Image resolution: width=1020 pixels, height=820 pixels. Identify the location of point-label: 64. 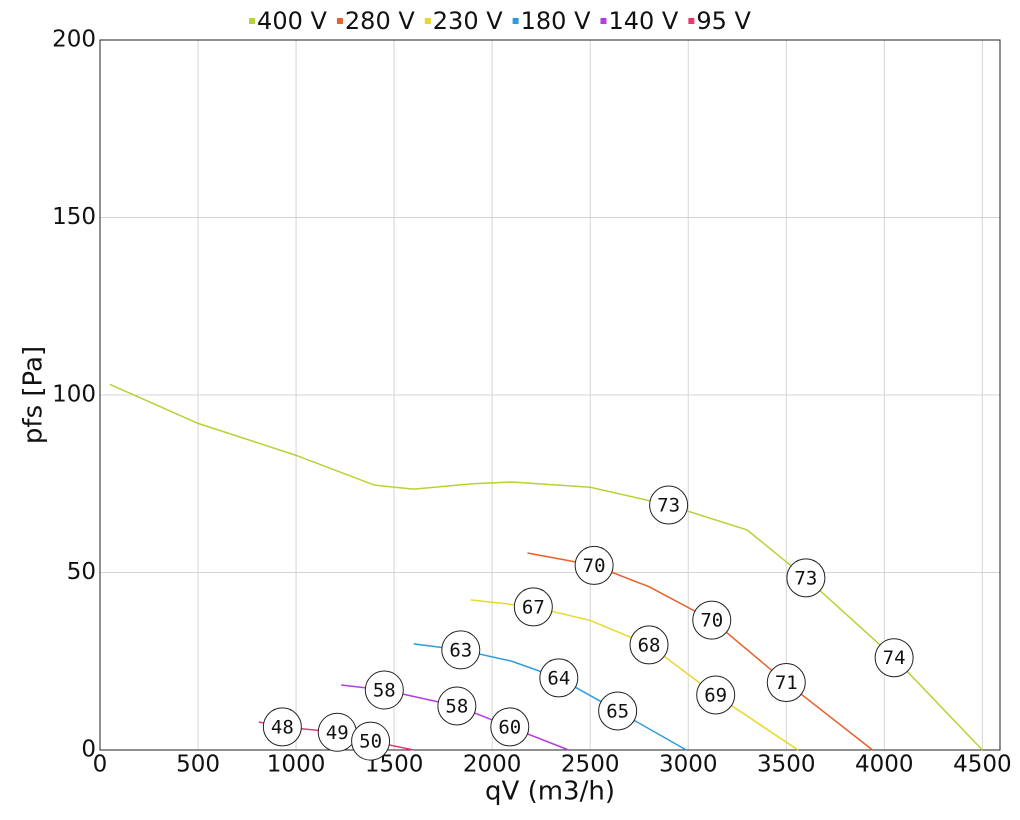
(558, 678).